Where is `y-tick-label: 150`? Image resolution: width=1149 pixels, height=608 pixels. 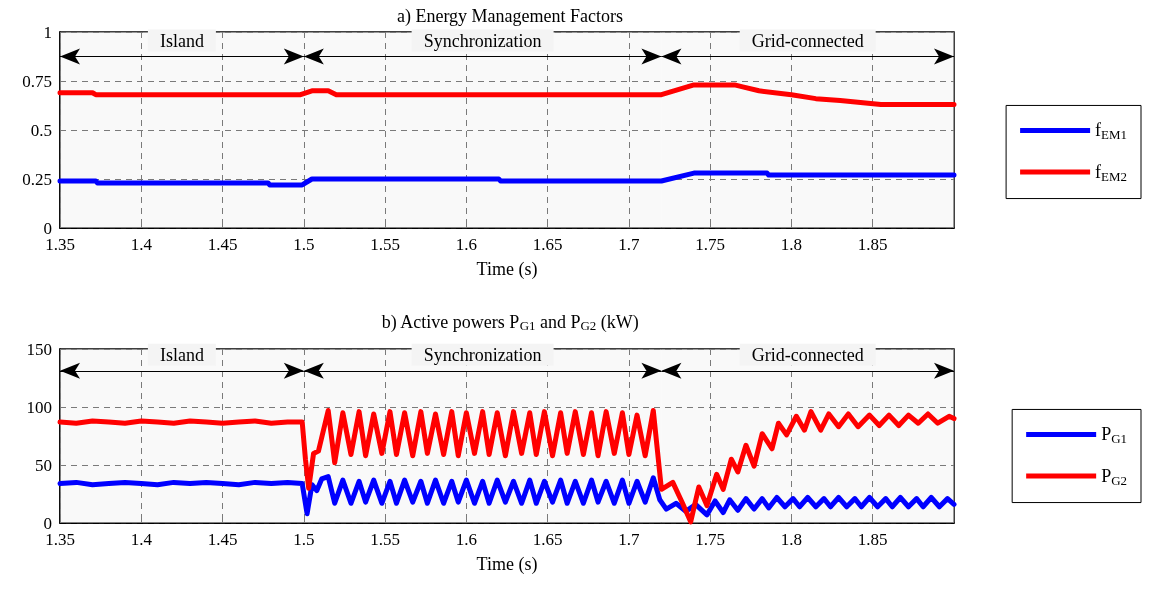 y-tick-label: 150 is located at coordinates (39, 349).